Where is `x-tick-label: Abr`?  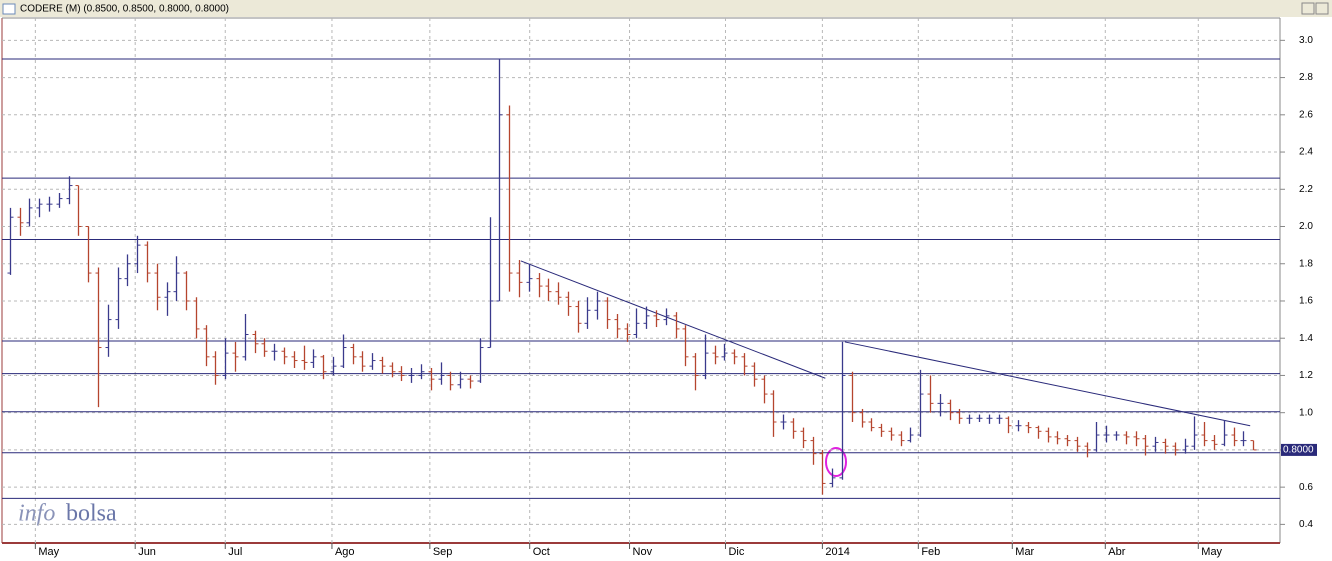
x-tick-label: Abr is located at coordinates (1116, 552).